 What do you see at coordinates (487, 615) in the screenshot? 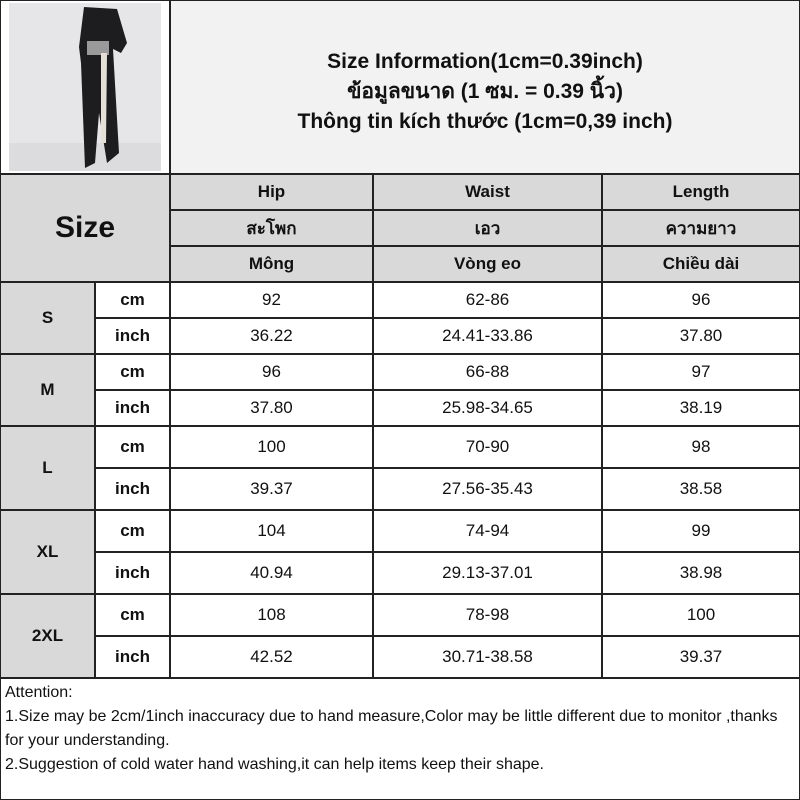
I see `table-cell: 78-98` at bounding box center [487, 615].